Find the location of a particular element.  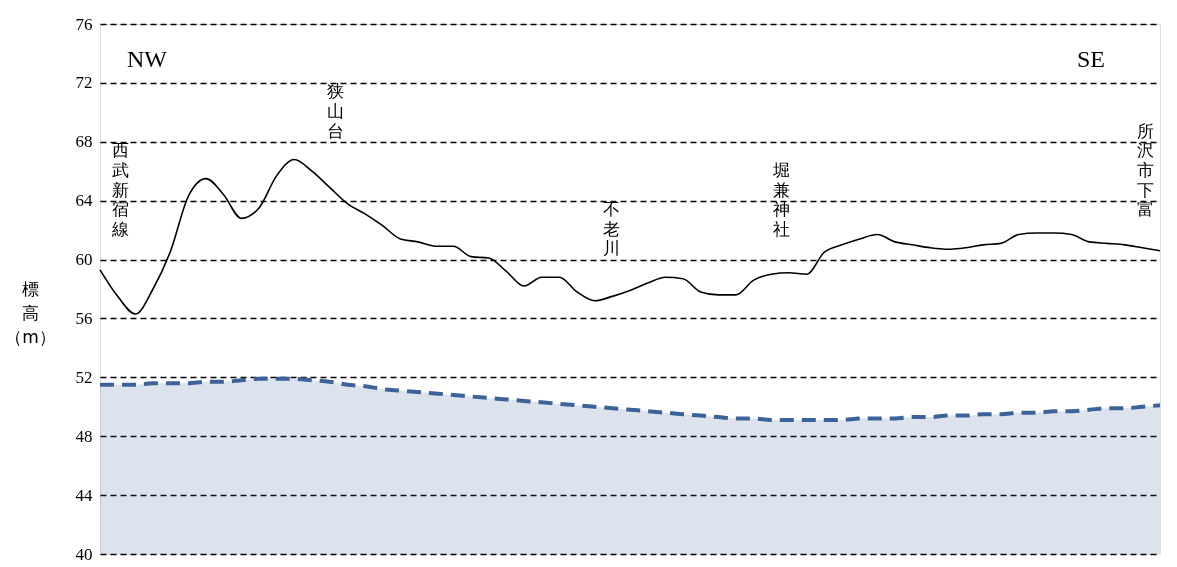

y-tick-label: 72 is located at coordinates (84, 83).